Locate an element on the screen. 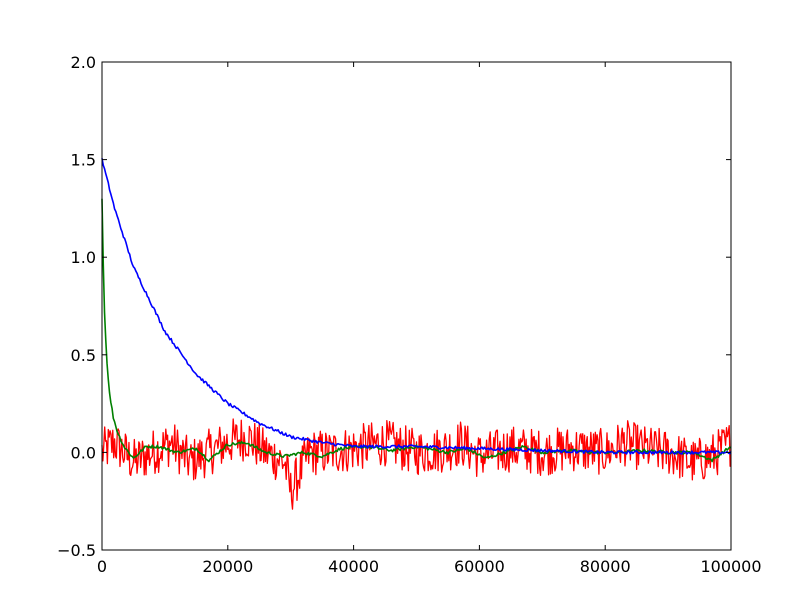 The height and width of the screenshot is (612, 812). y-tick-label: 1.5 is located at coordinates (83, 160).